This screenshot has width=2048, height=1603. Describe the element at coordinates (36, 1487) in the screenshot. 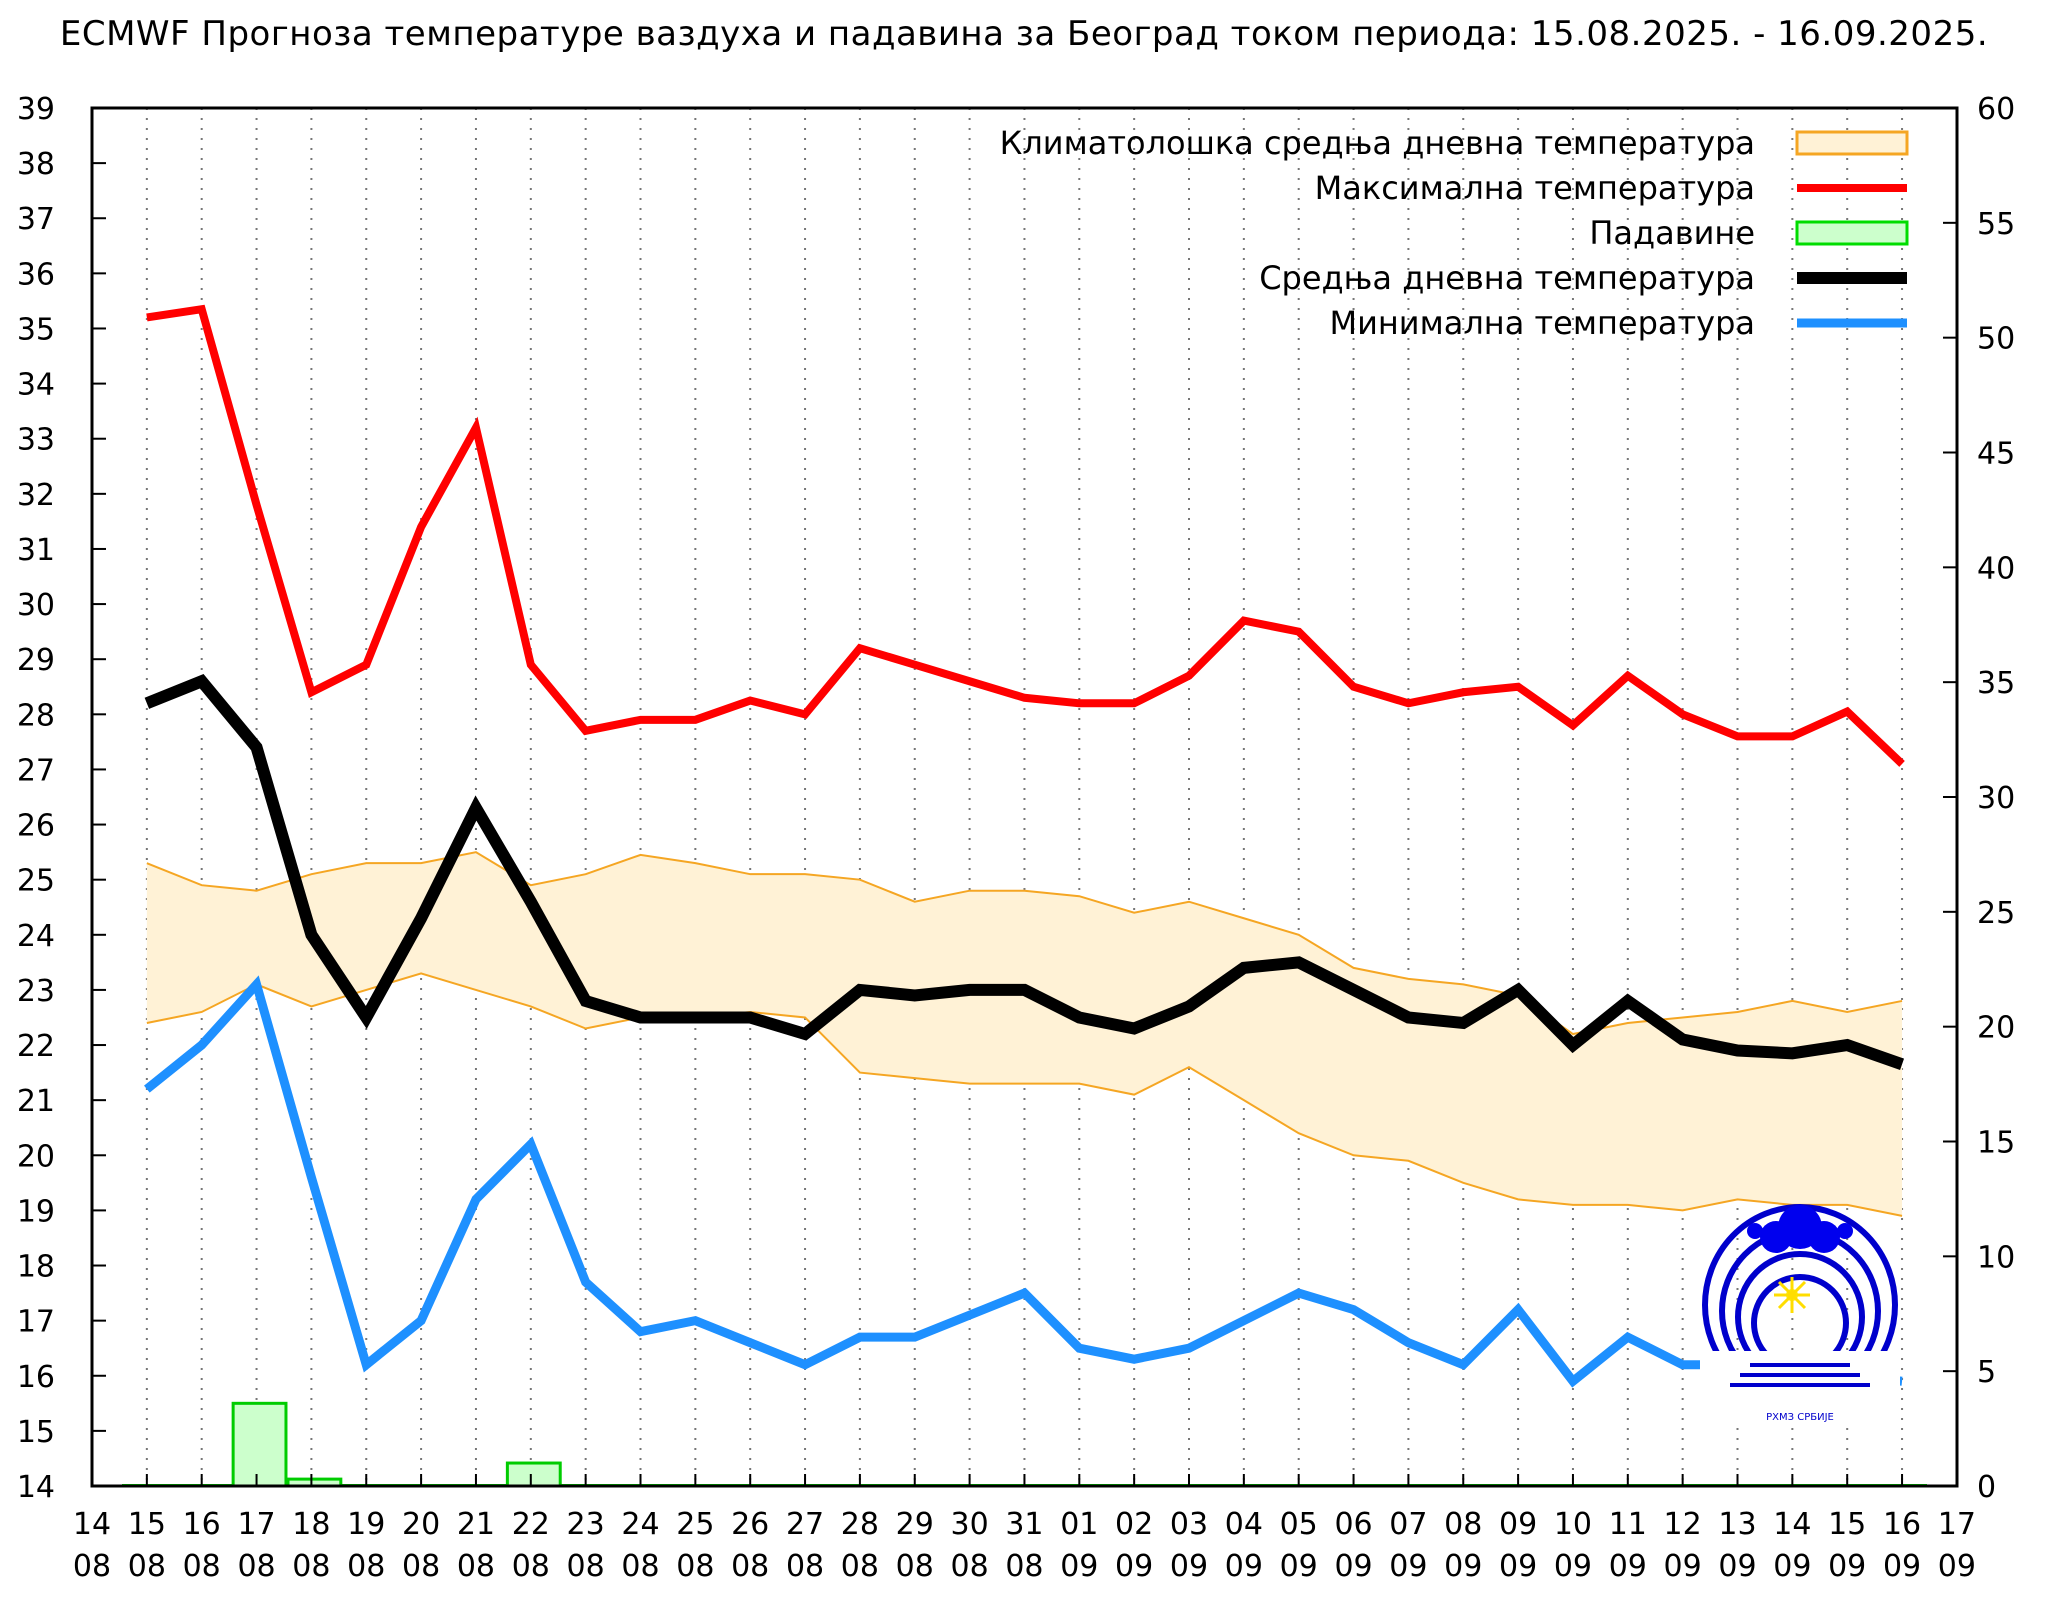

I see `left-tick-label-14: 14` at that location.